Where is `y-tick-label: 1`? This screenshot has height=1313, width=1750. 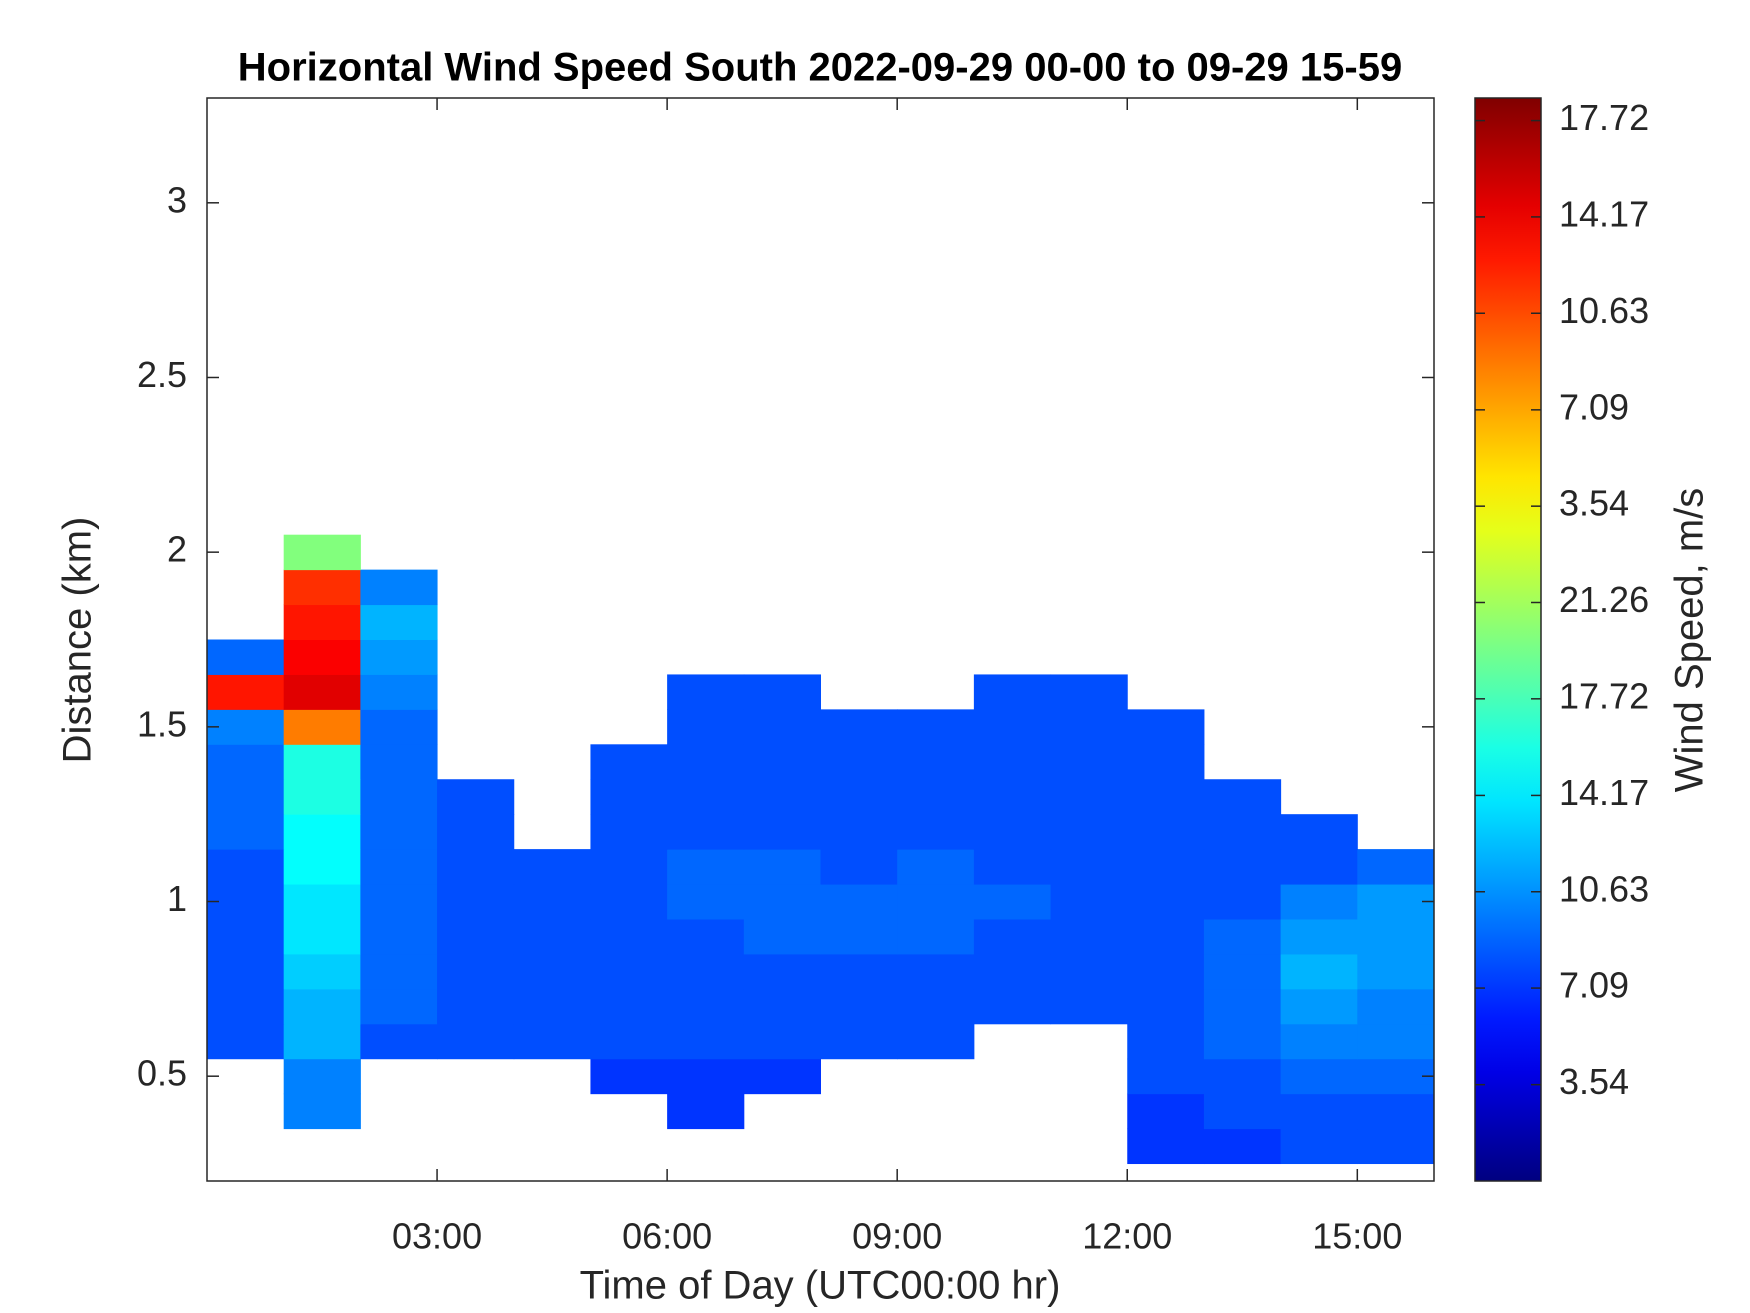 y-tick-label: 1 is located at coordinates (177, 898).